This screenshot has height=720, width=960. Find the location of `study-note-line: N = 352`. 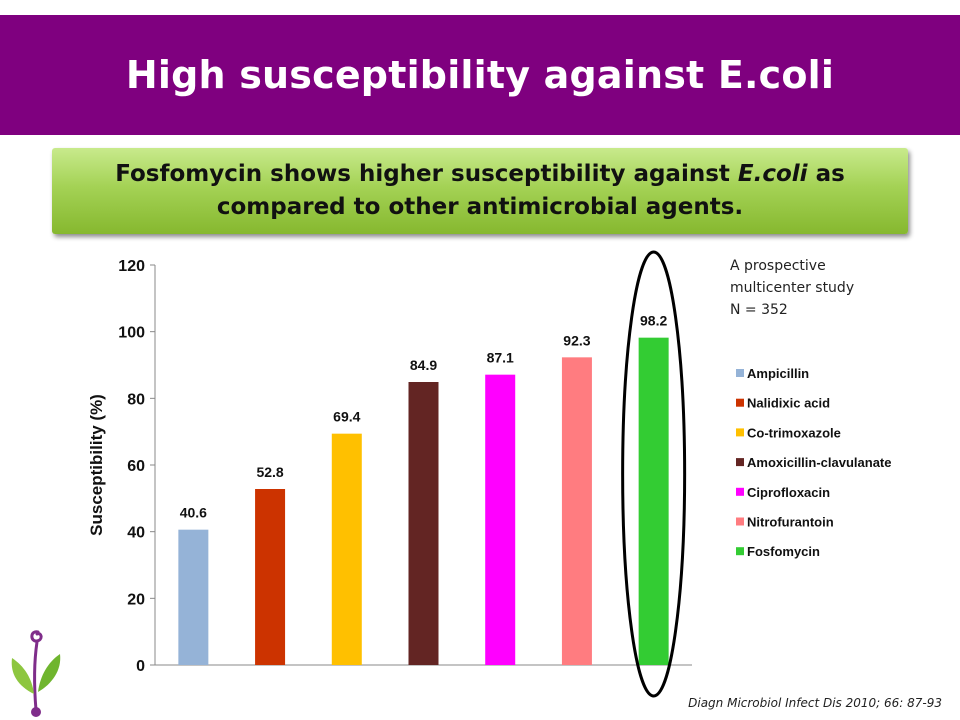

study-note-line: N = 352 is located at coordinates (759, 310).